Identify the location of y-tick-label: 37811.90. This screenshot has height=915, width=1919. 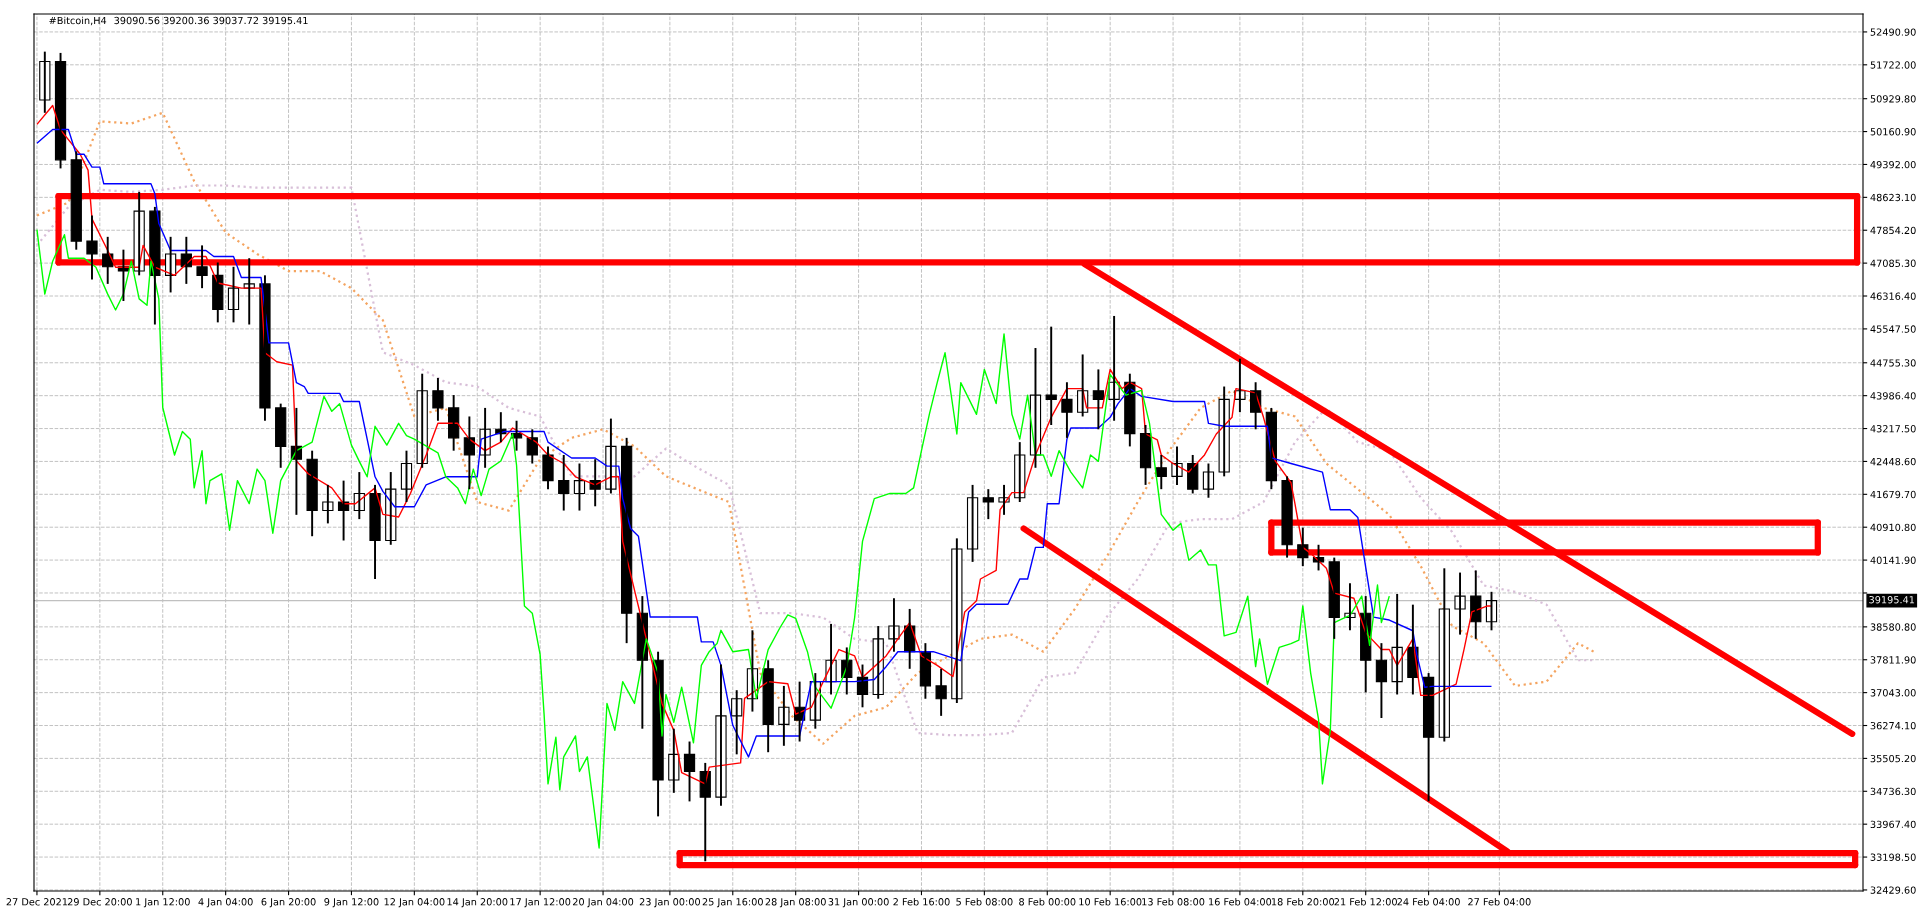
(1893, 660).